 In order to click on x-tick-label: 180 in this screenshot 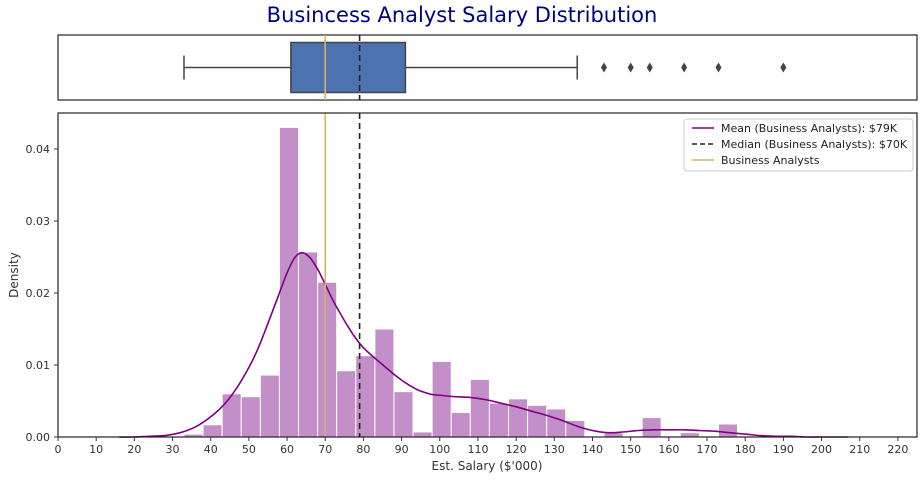, I will do `click(745, 449)`.